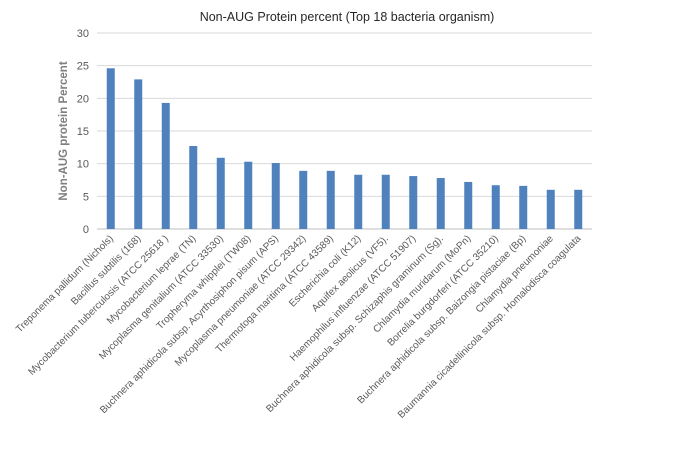  Describe the element at coordinates (64, 130) in the screenshot. I see `y-axis-label: Non-AUG protein Percent` at that location.